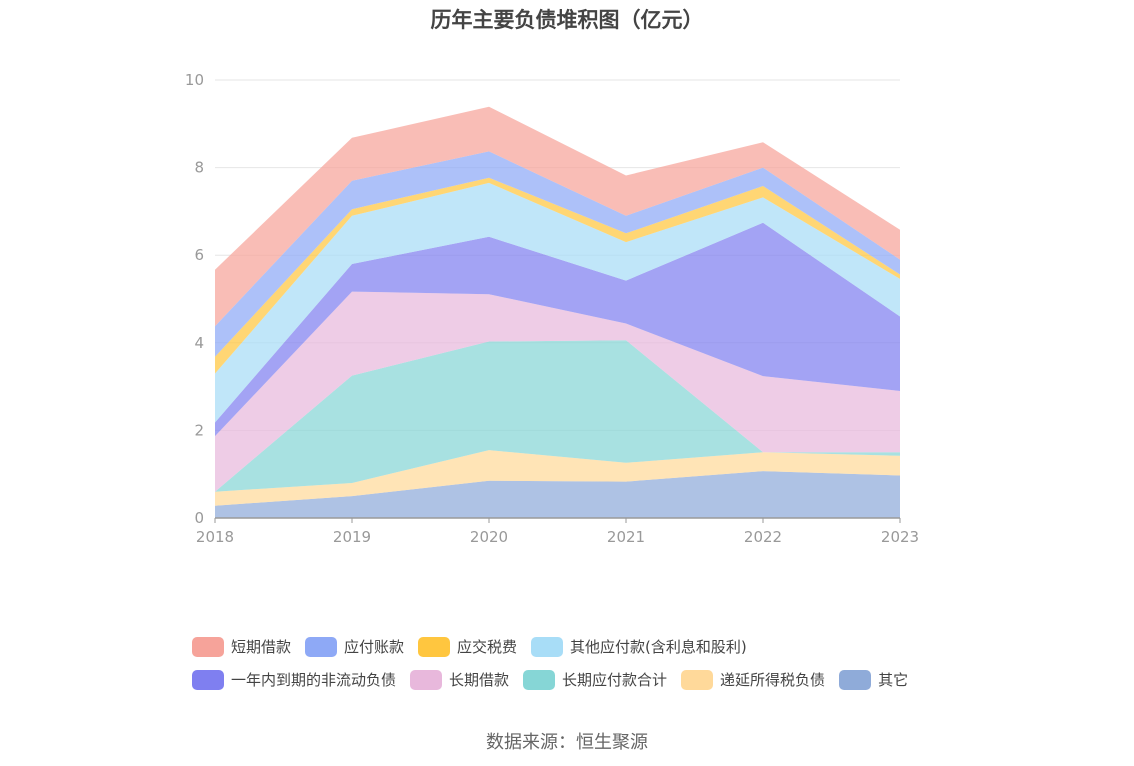  What do you see at coordinates (773, 680) in the screenshot?
I see `legend-label: 递延所得税负债` at bounding box center [773, 680].